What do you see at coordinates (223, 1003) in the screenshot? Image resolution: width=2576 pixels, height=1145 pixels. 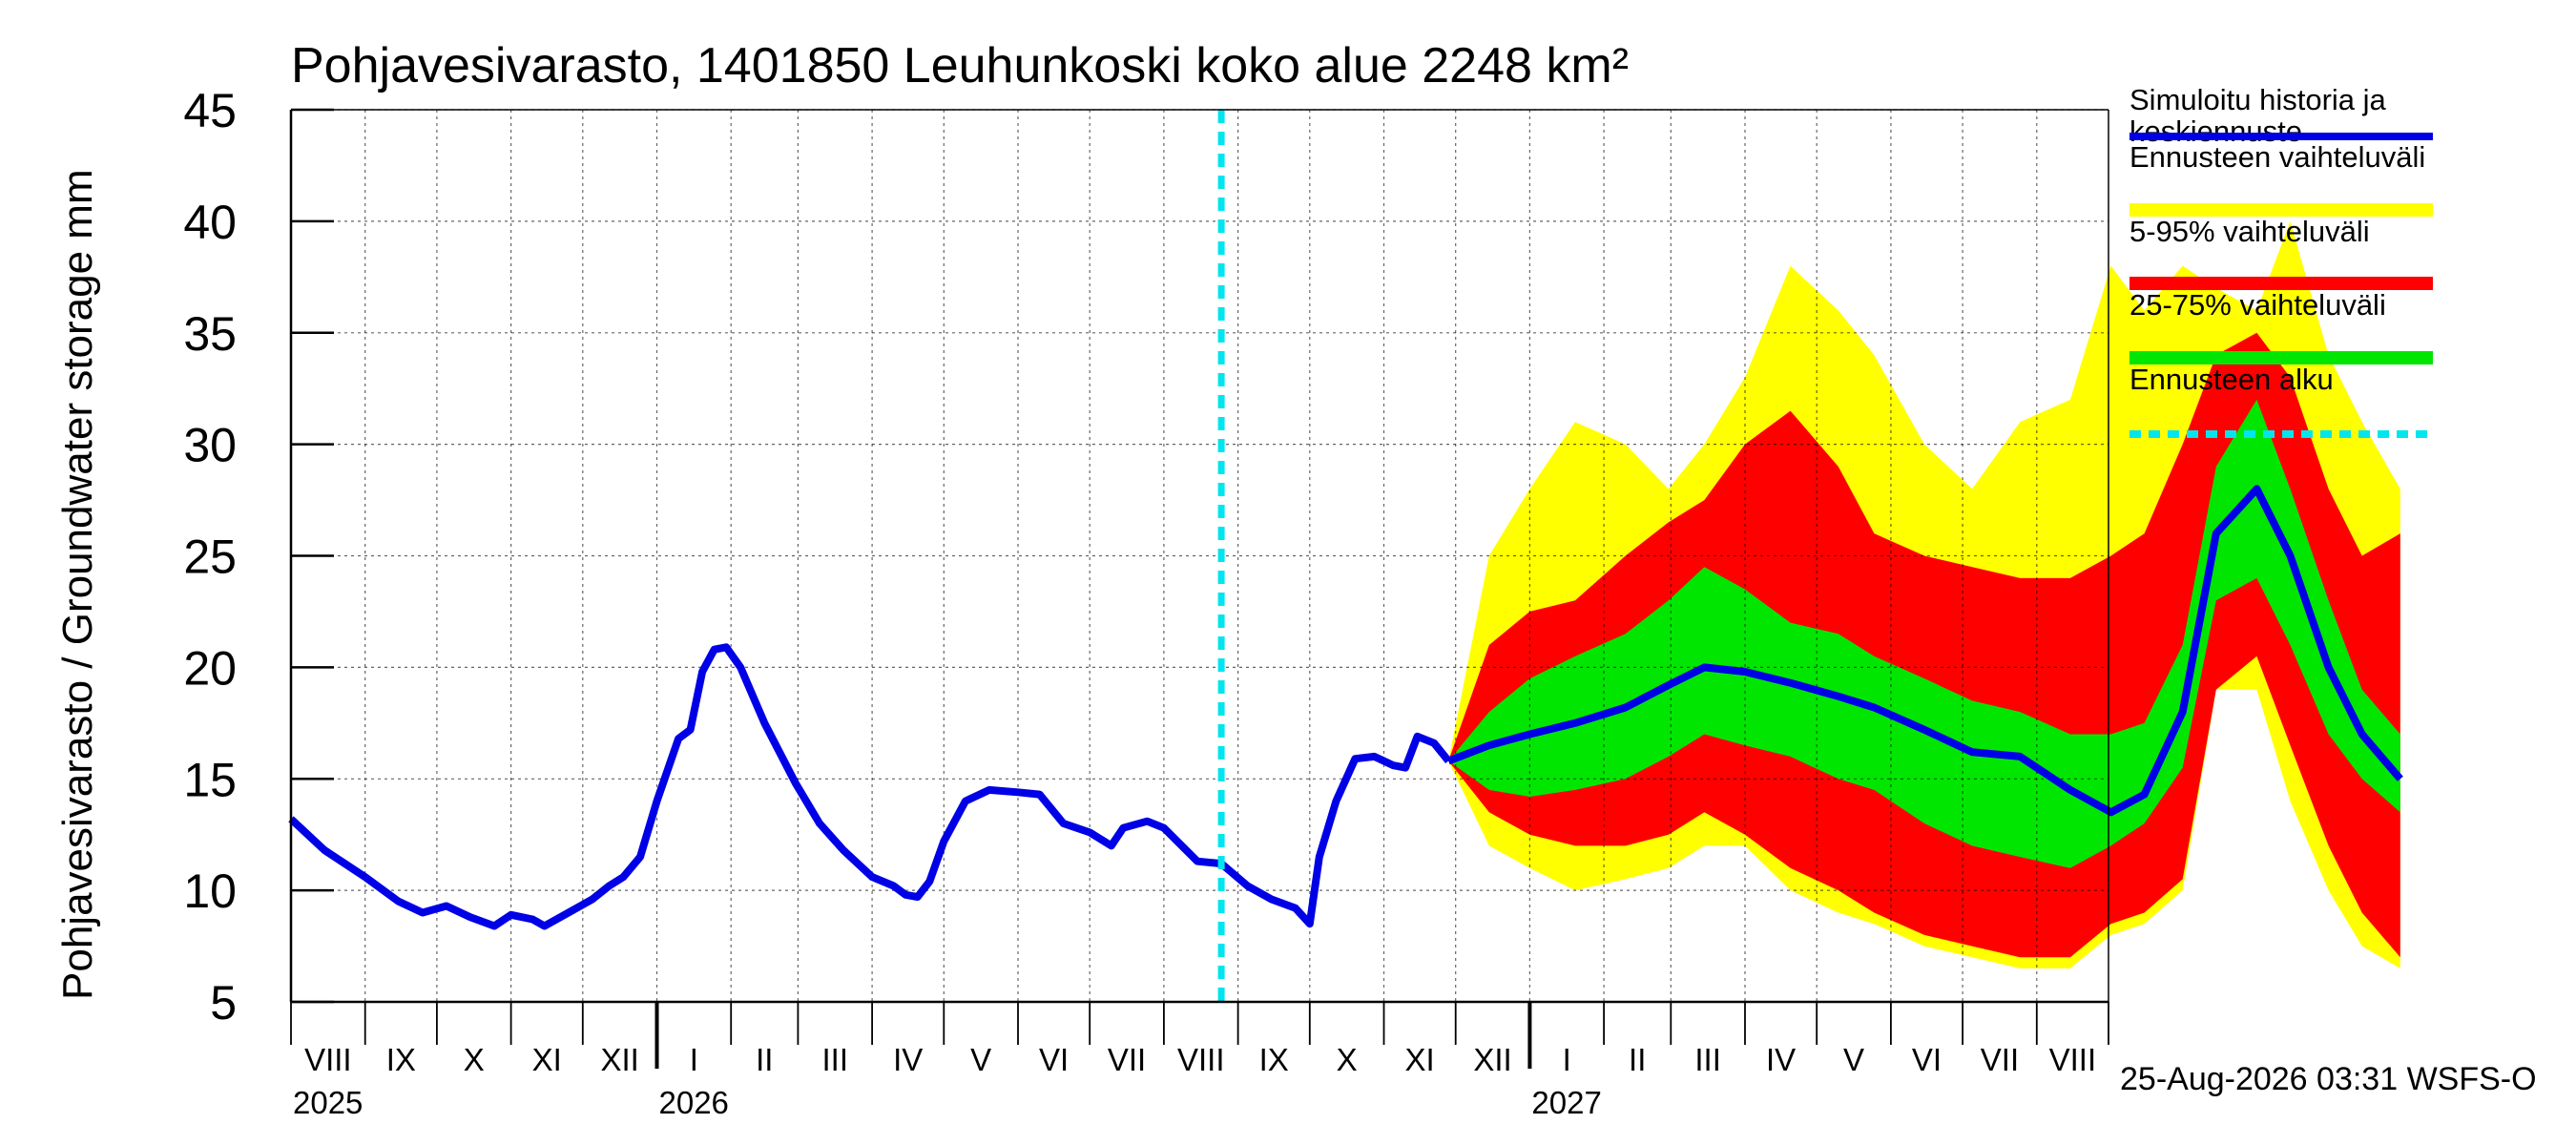 I see `y-tick-label: 5` at bounding box center [223, 1003].